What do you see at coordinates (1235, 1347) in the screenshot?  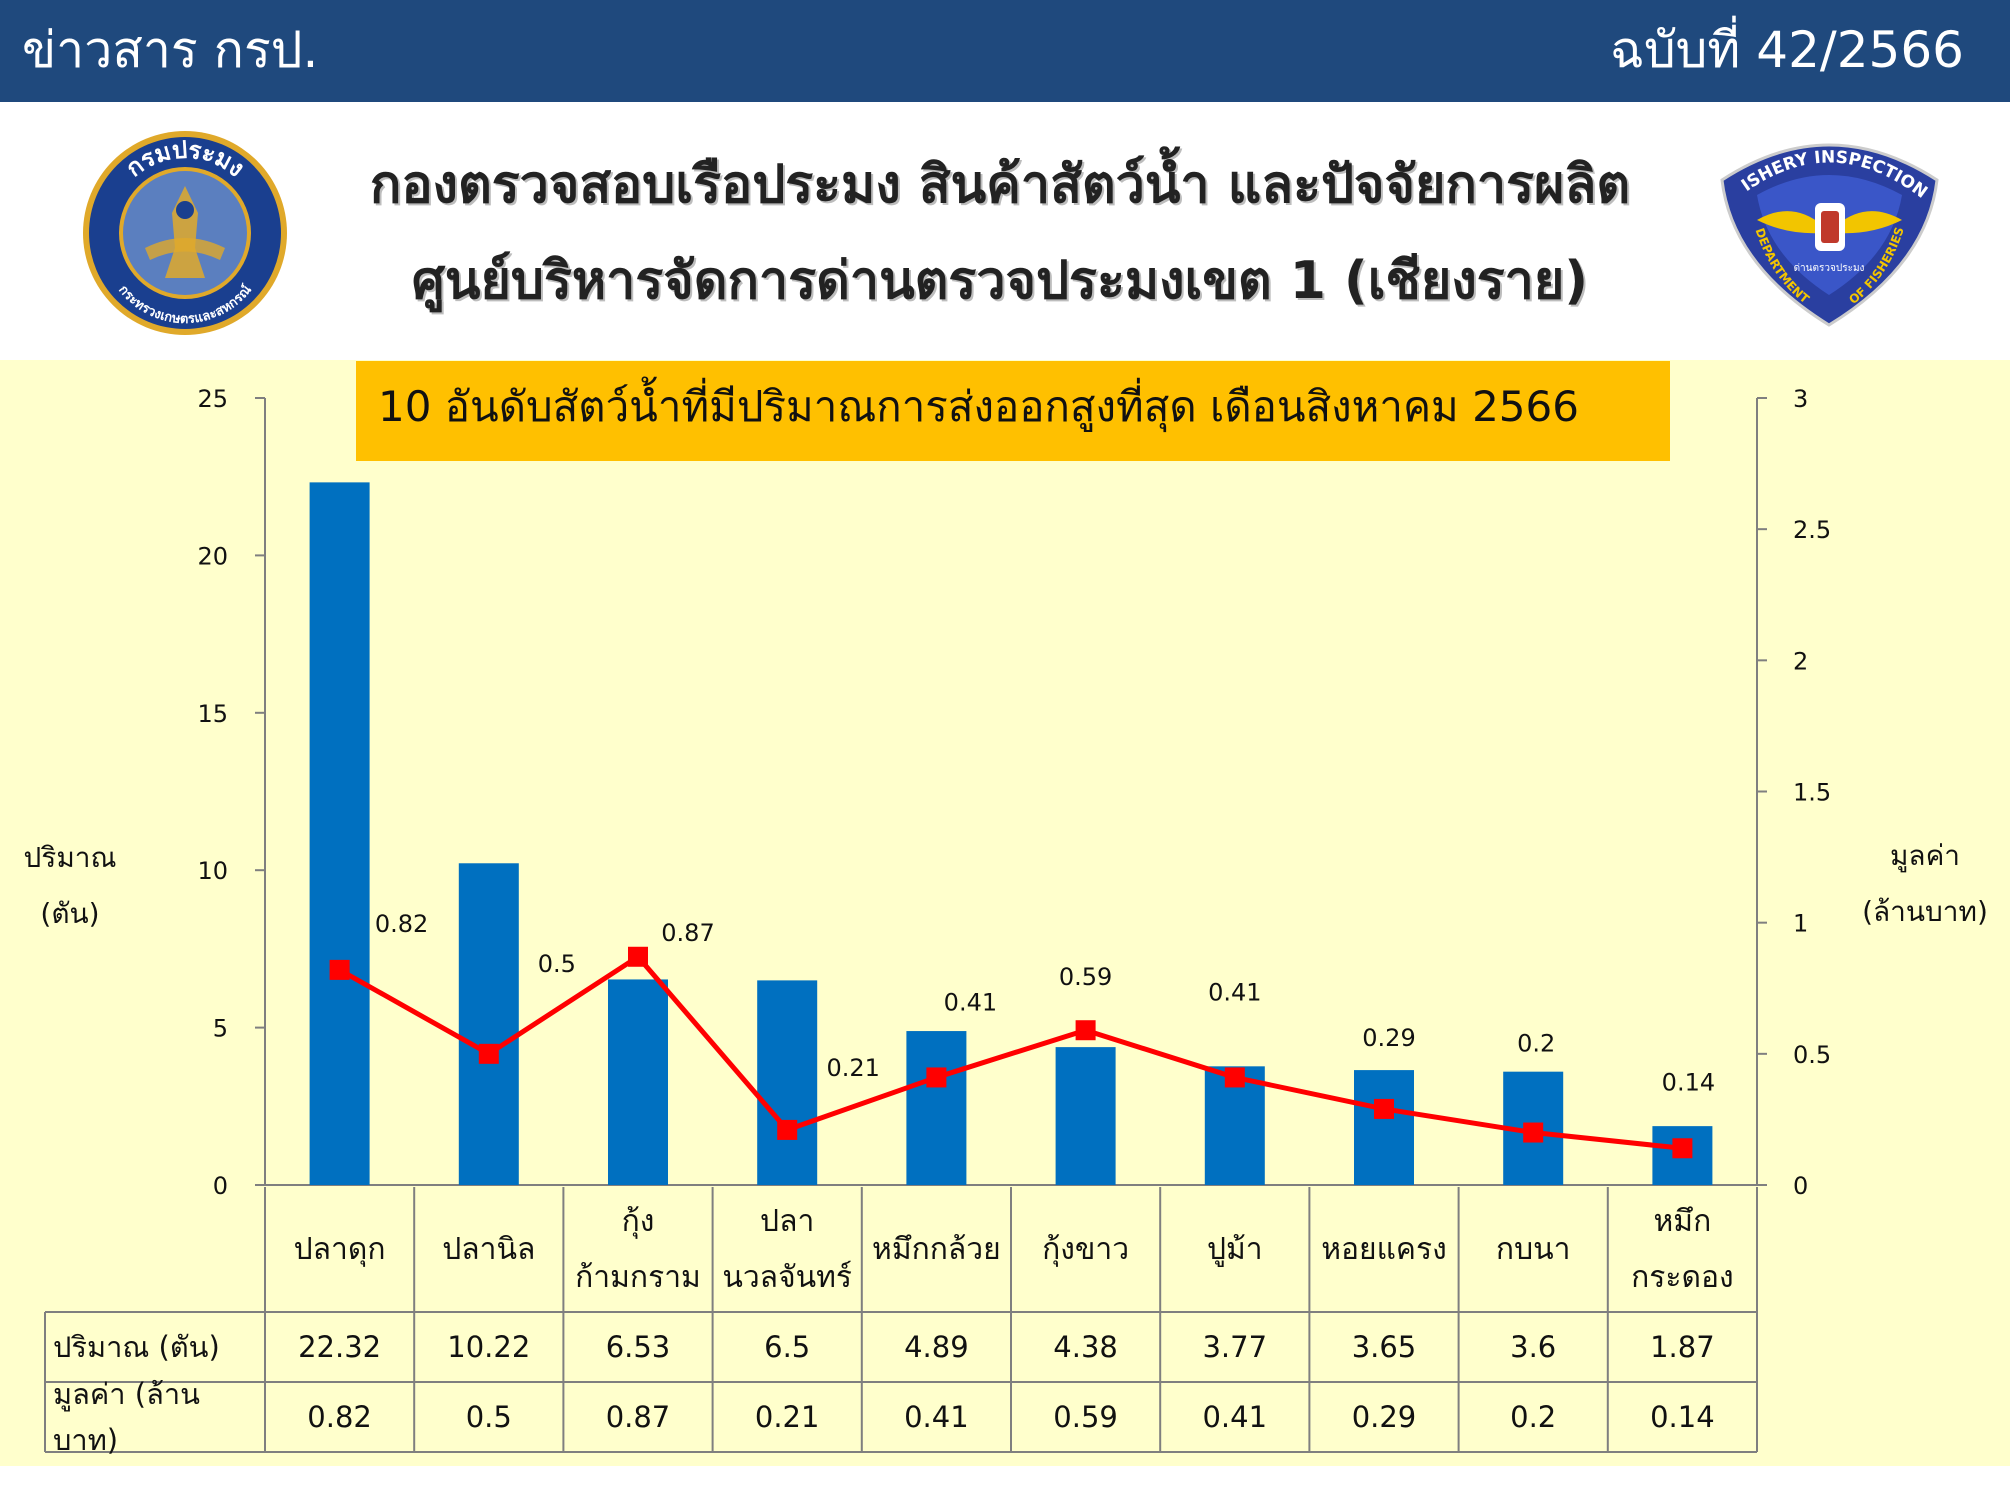 I see `table-value-cell: 3.77` at bounding box center [1235, 1347].